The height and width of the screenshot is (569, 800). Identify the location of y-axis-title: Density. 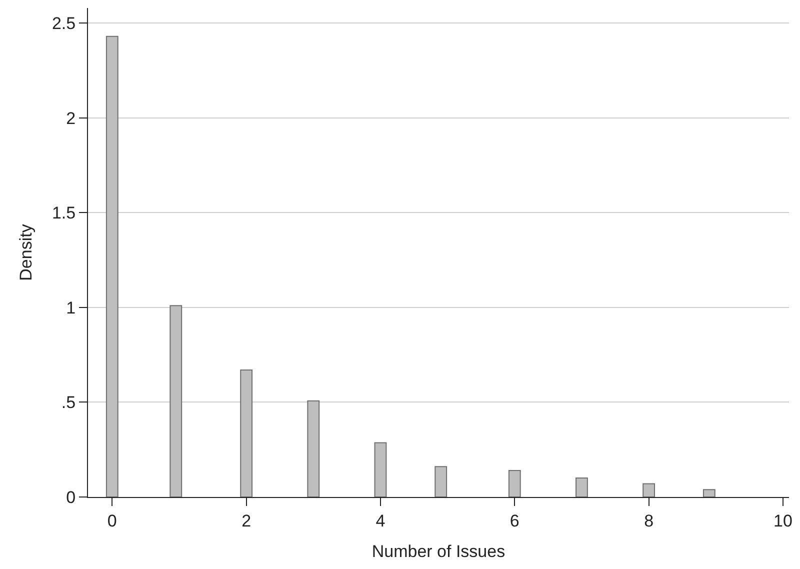
(26, 252).